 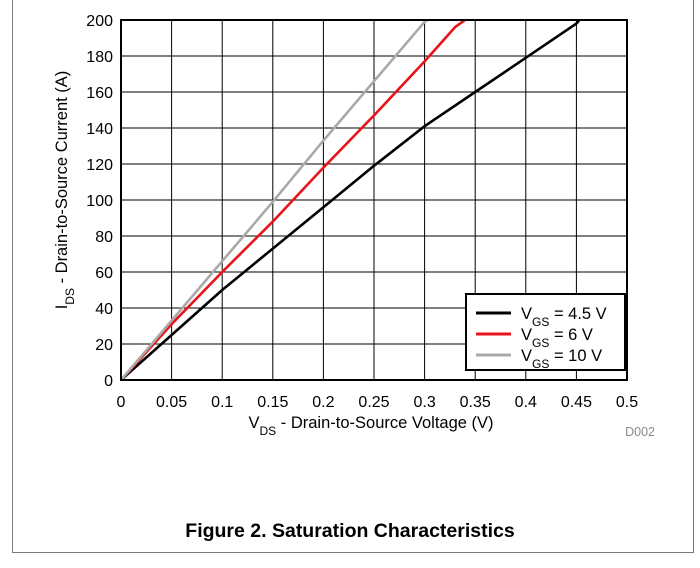 What do you see at coordinates (99, 201) in the screenshot?
I see `y-tick-label: 100` at bounding box center [99, 201].